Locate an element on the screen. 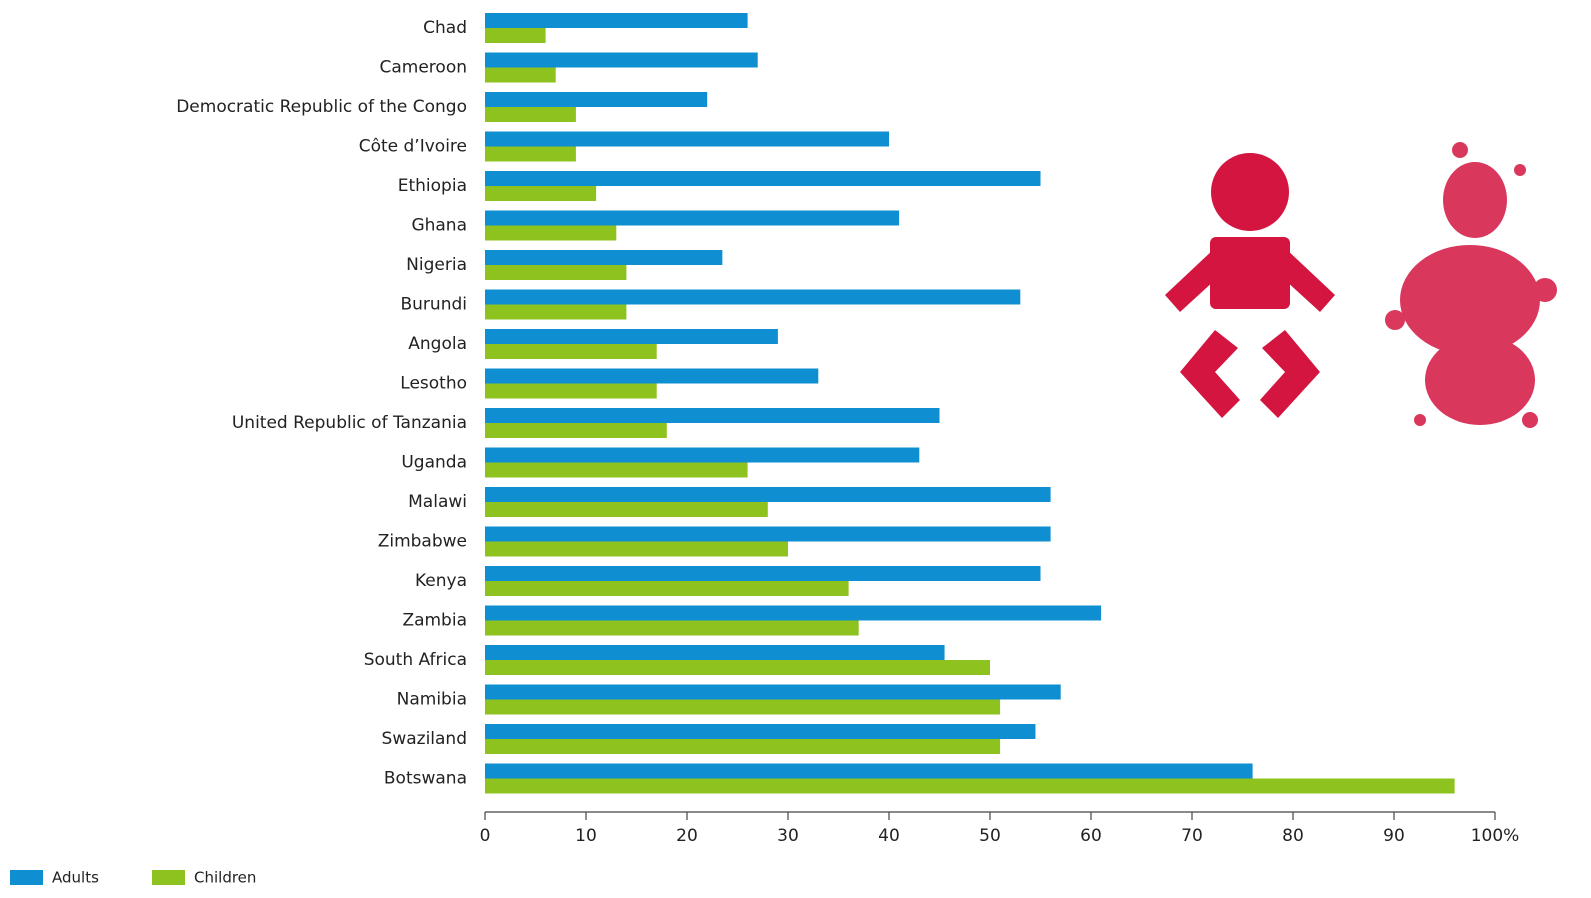 The image size is (1591, 898). y-tick-label: Ghana is located at coordinates (439, 226).